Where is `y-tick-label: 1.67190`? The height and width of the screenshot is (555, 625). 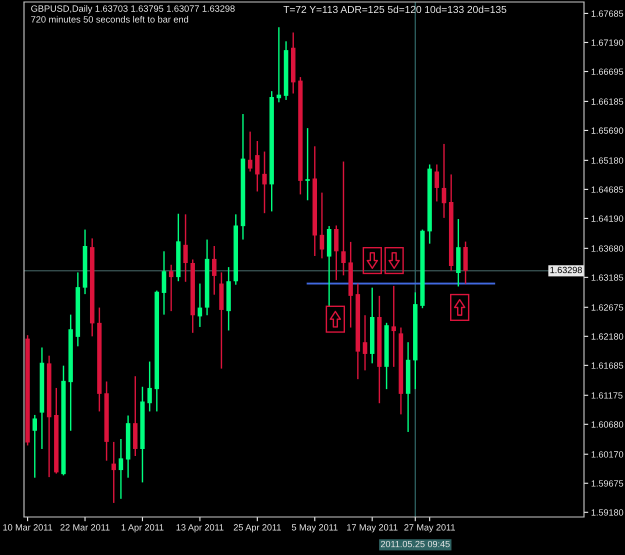 y-tick-label: 1.67190 is located at coordinates (608, 42).